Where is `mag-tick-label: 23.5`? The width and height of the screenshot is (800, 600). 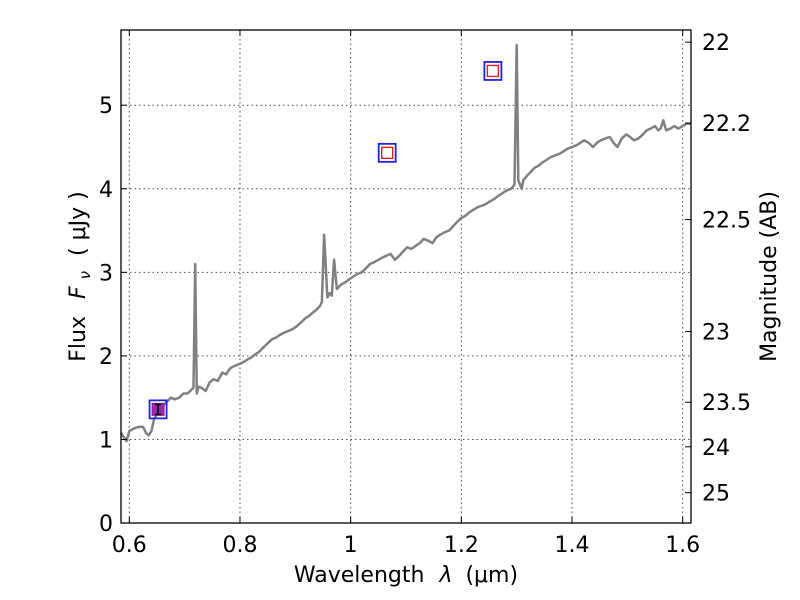
mag-tick-label: 23.5 is located at coordinates (726, 403).